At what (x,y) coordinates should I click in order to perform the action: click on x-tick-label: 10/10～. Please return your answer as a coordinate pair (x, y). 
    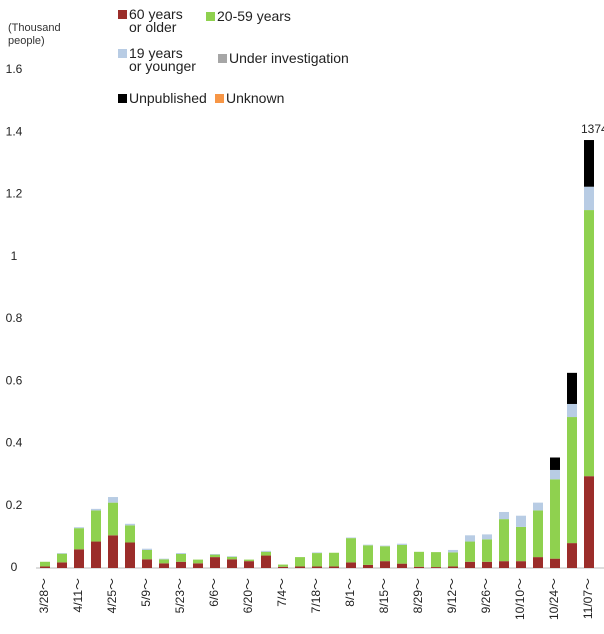
    Looking at the image, I should click on (520, 599).